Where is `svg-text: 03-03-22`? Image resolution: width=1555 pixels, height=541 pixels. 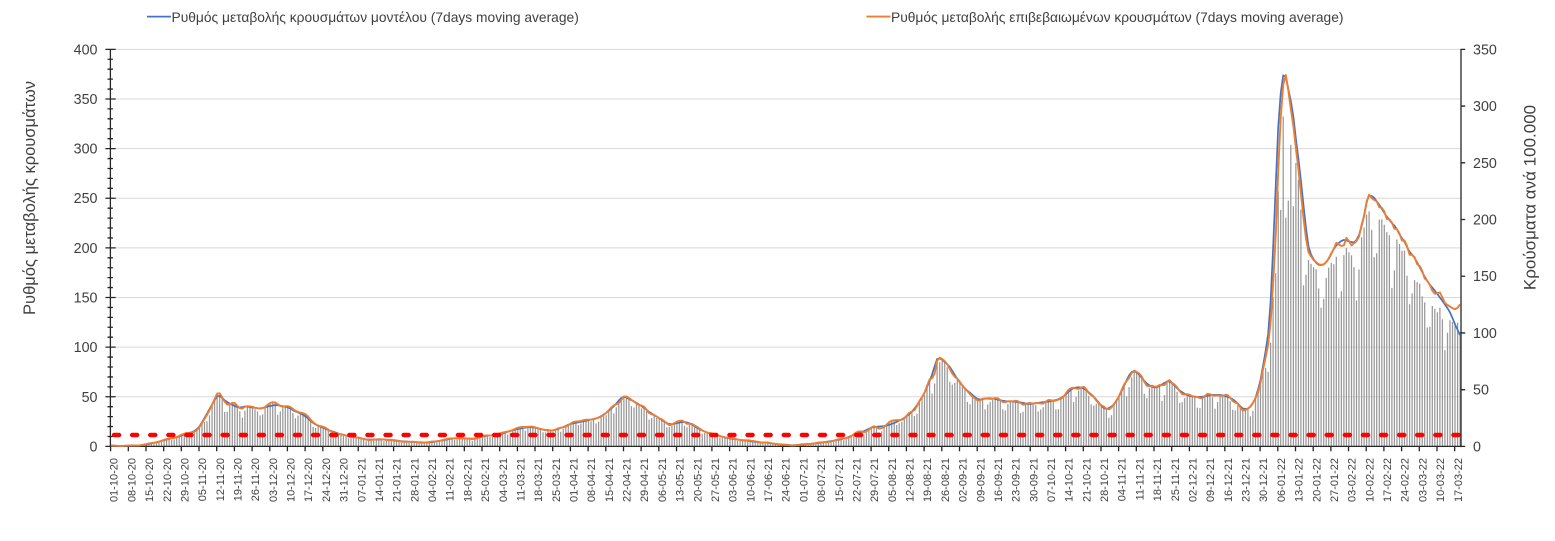 svg-text: 03-03-22 is located at coordinates (1423, 480).